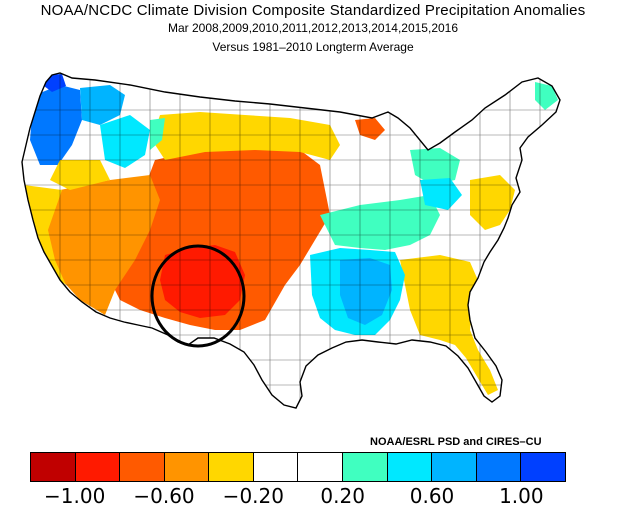 The width and height of the screenshot is (626, 522). Describe the element at coordinates (313, 47) in the screenshot. I see `map-subtitle-baseline: Versus 1981–2010 Longterm Average` at that location.